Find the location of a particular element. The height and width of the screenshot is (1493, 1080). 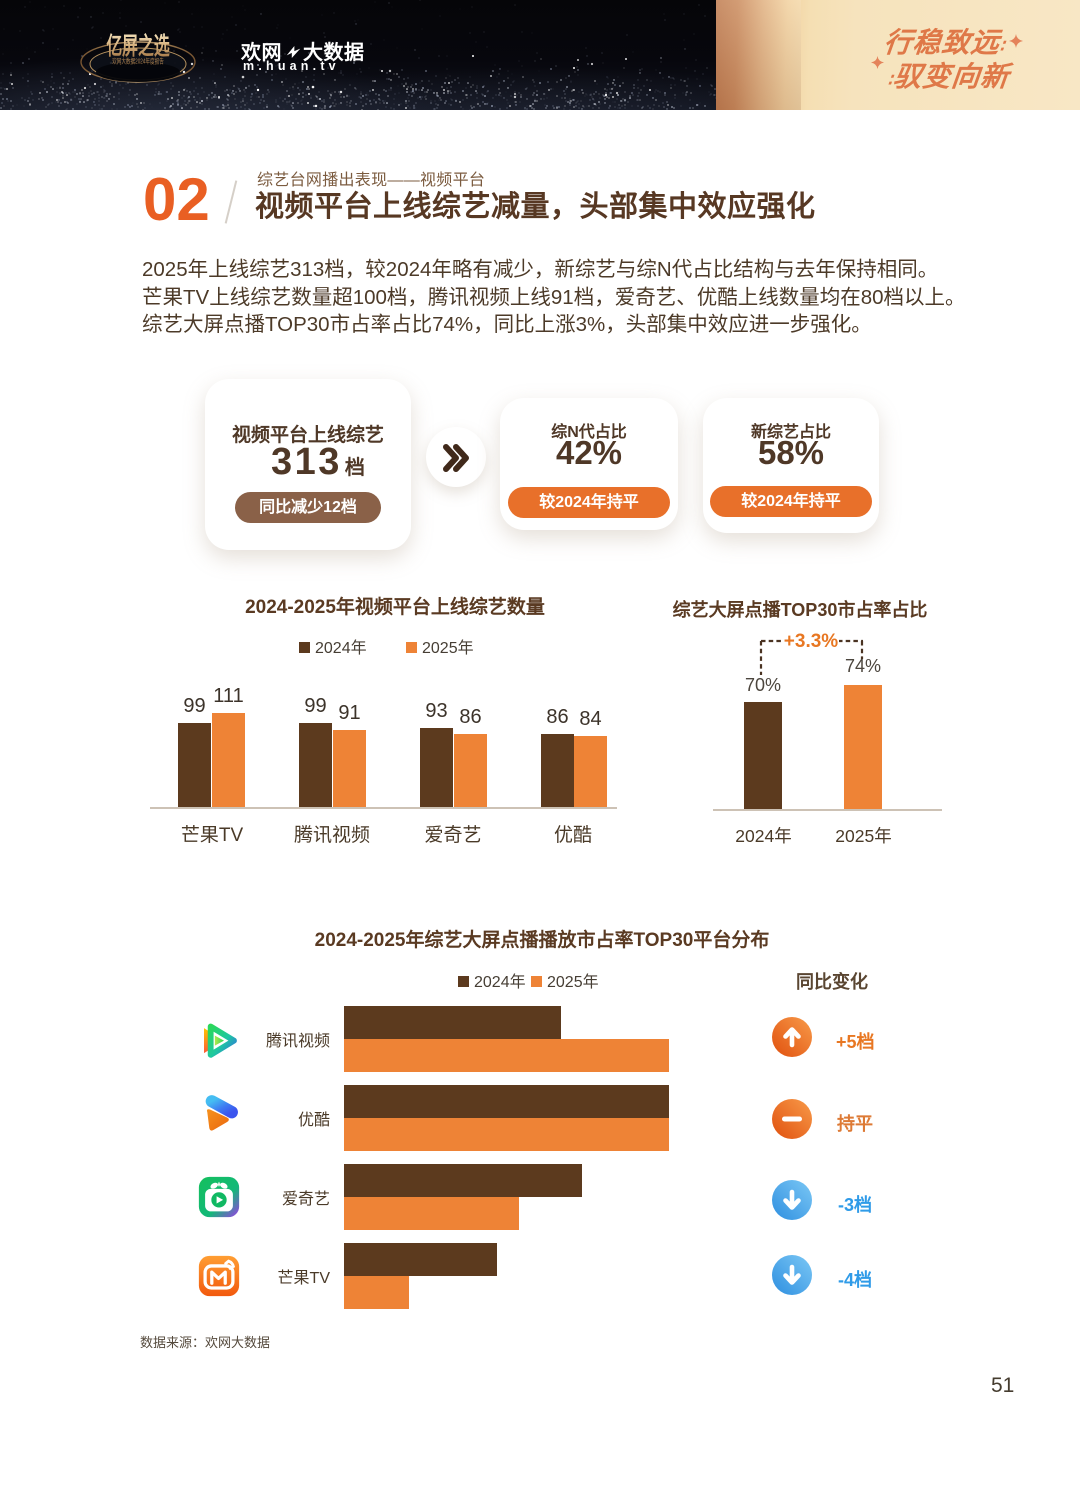

svg-text: 亿屏之选 is located at coordinates (138, 46).